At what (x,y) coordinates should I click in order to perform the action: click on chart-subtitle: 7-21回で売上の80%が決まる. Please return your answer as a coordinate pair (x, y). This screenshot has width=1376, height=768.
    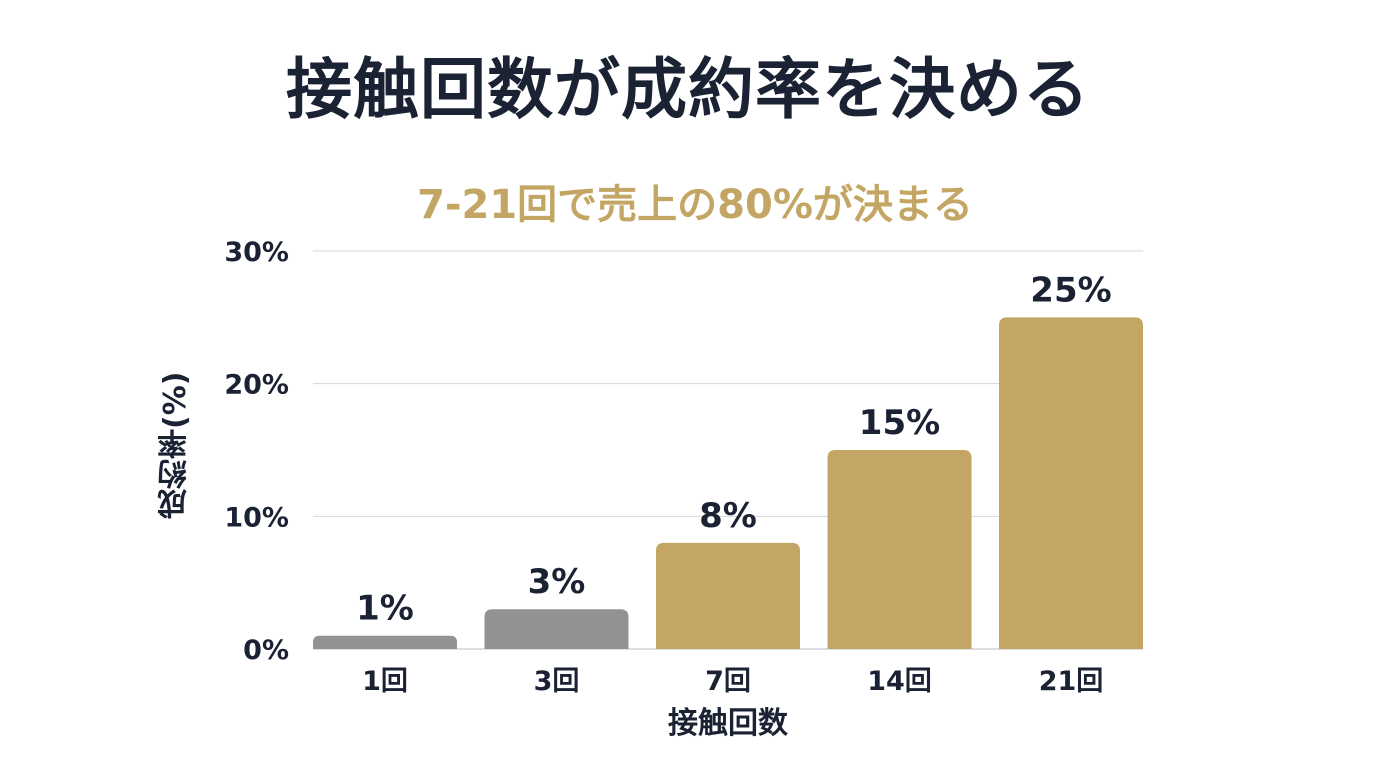
    Looking at the image, I should click on (695, 205).